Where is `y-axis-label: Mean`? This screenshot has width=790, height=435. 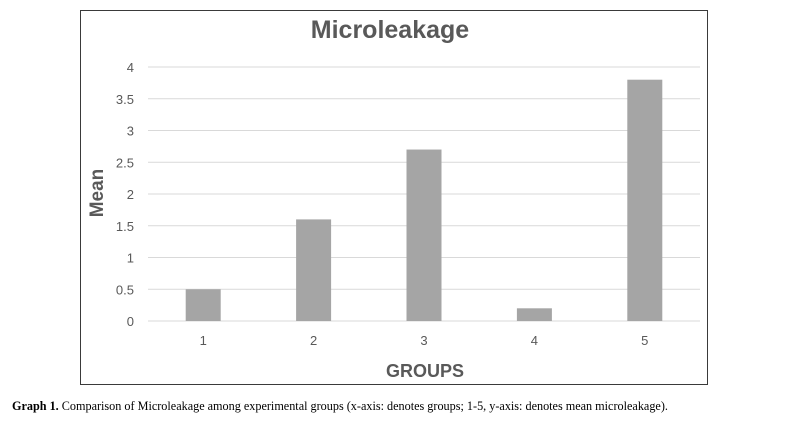
y-axis-label: Mean is located at coordinates (97, 193).